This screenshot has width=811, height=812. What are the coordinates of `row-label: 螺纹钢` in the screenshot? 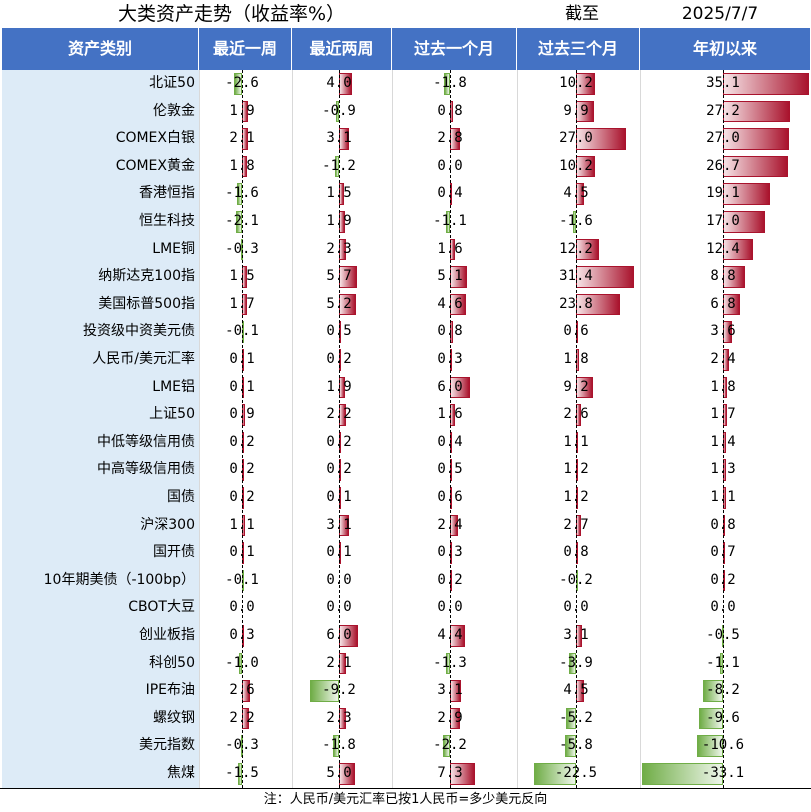 It's located at (174, 717).